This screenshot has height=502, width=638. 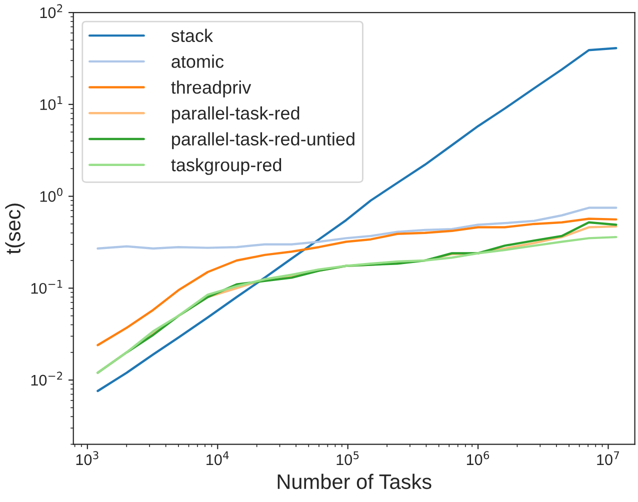 What do you see at coordinates (198, 61) in the screenshot?
I see `legend-label: atomic` at bounding box center [198, 61].